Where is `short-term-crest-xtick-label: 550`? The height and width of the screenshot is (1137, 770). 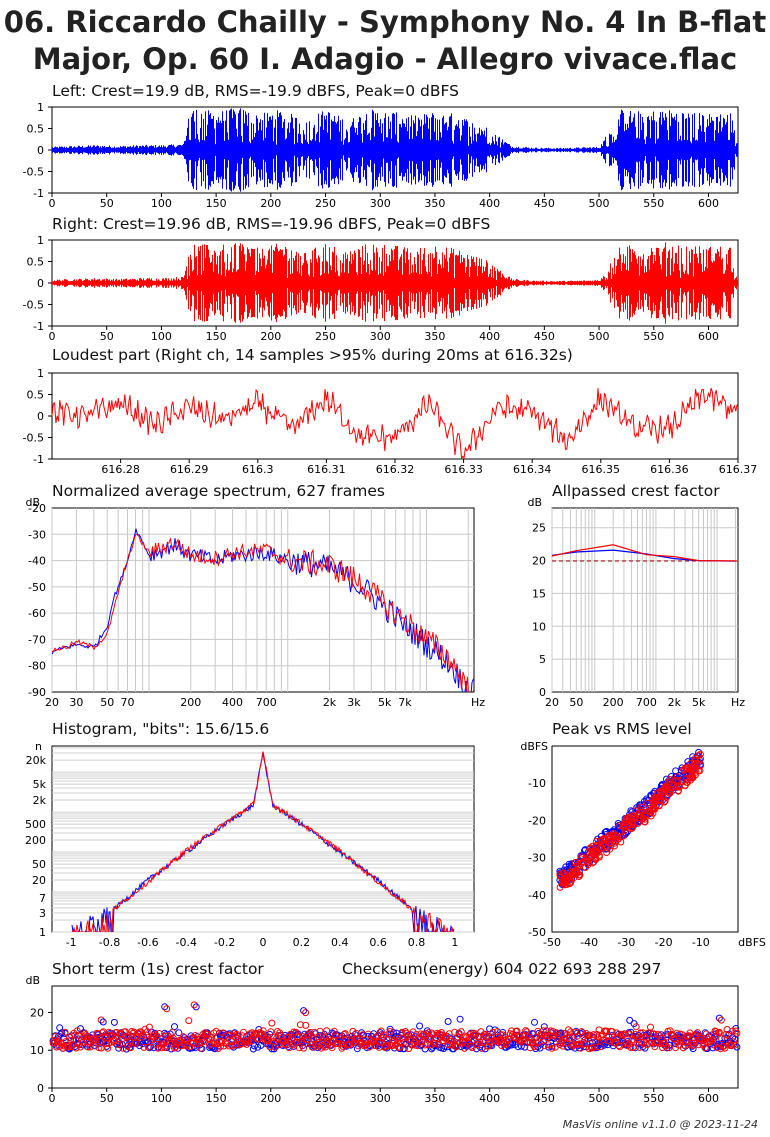
short-term-crest-xtick-label: 550 is located at coordinates (653, 1098).